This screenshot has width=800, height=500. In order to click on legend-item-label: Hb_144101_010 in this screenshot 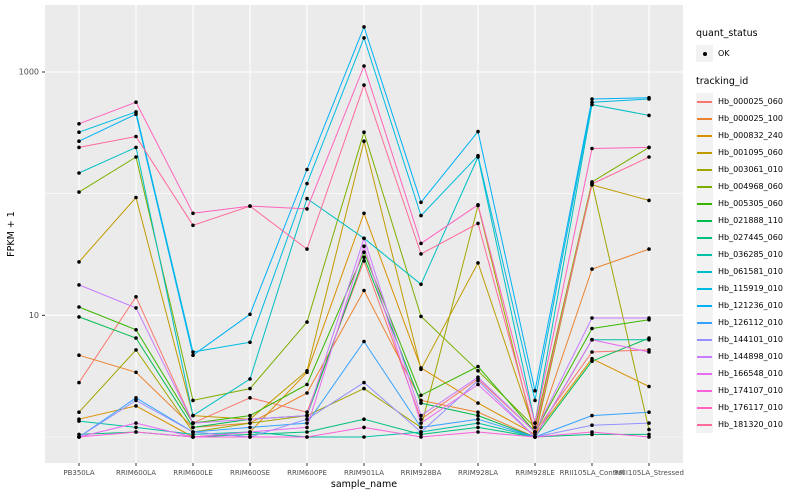, I will do `click(750, 339)`.